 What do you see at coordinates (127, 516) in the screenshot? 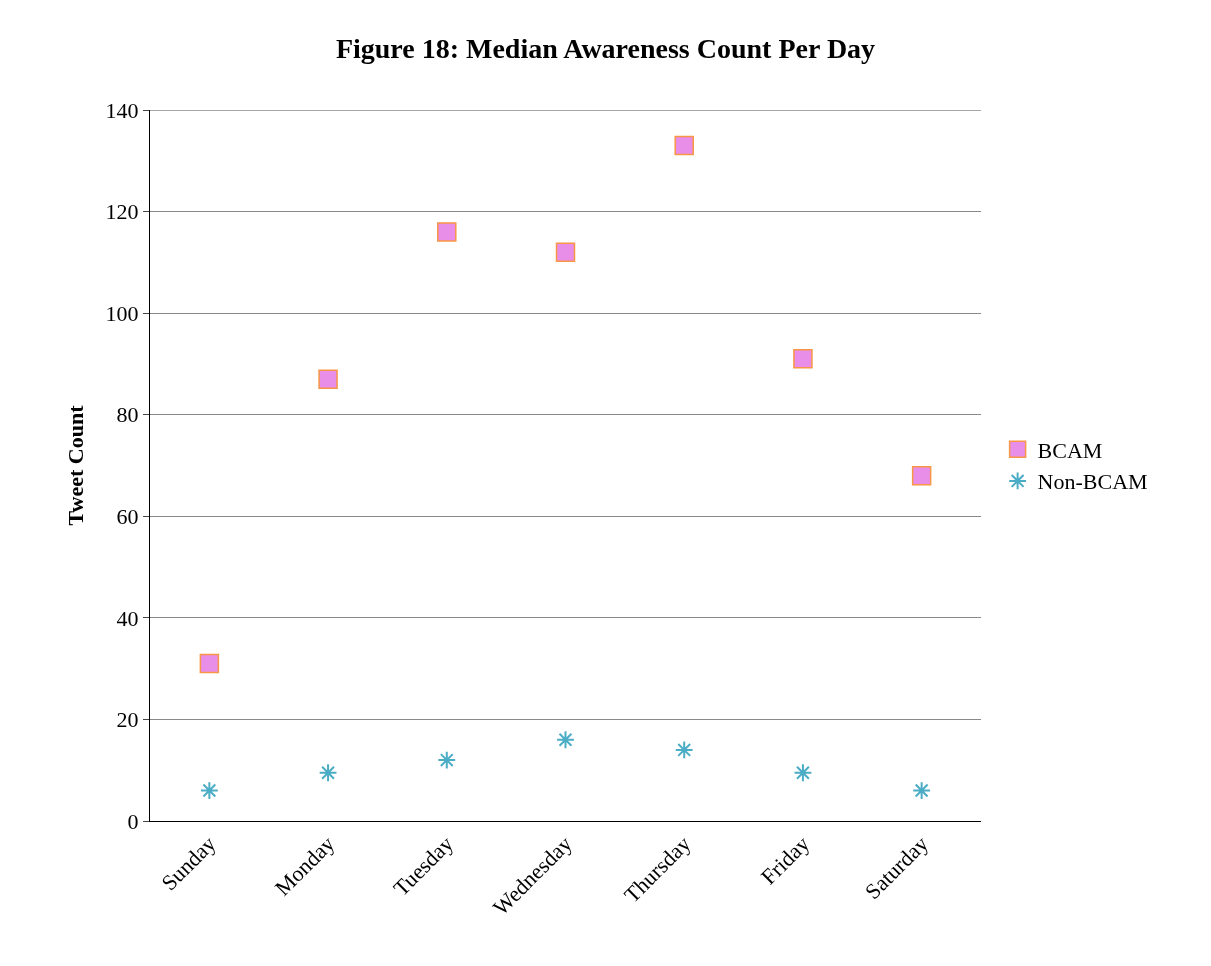
I see `y-tick-label: 60` at bounding box center [127, 516].